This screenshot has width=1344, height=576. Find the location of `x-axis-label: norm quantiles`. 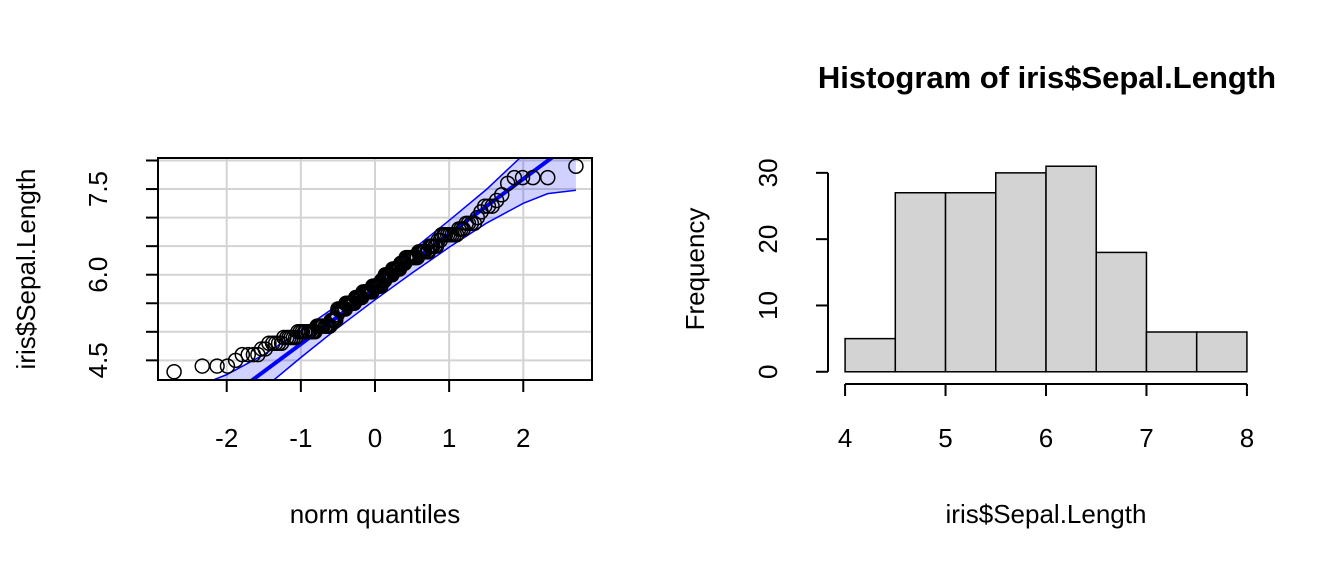

x-axis-label: norm quantiles is located at coordinates (375, 514).